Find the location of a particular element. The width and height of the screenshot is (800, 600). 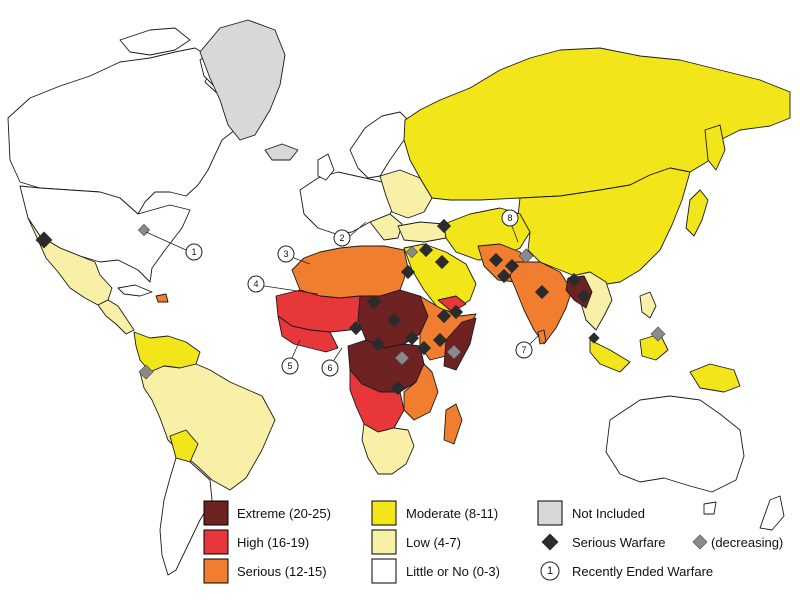

callout-1: 1 is located at coordinates (194, 252).